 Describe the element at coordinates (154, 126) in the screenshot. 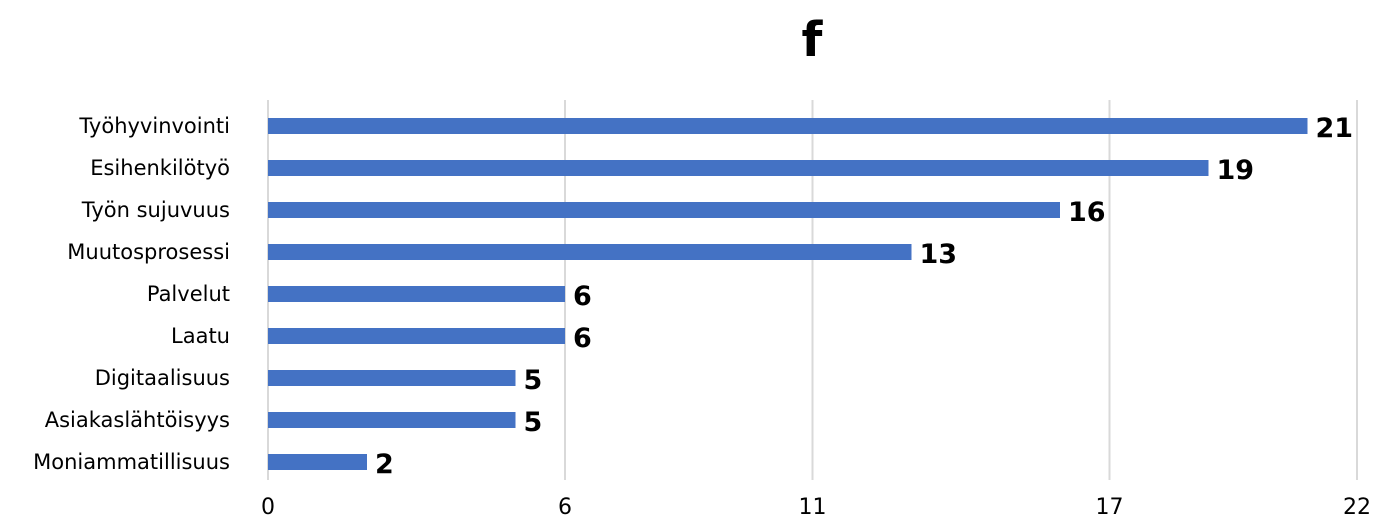

I see `category-label: Työhyvinvointi` at that location.